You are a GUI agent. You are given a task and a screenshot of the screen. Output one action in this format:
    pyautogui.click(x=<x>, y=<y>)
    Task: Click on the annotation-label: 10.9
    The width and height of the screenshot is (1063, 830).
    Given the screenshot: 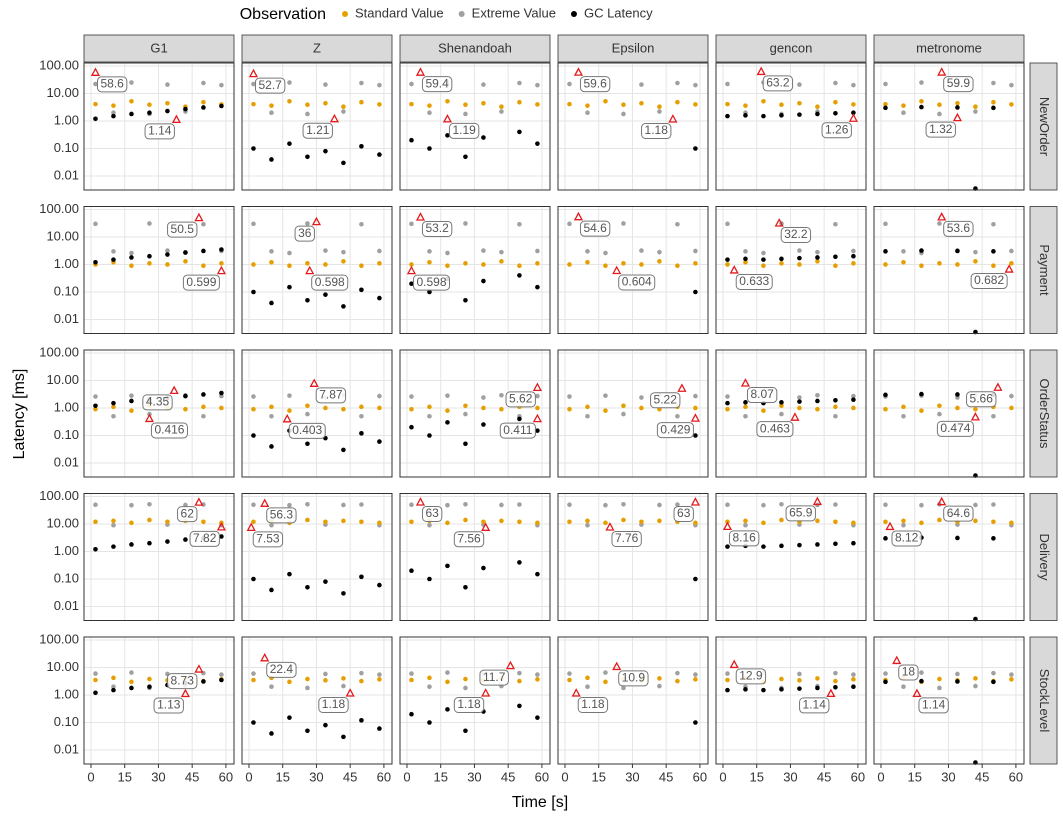 What is the action you would take?
    pyautogui.click(x=634, y=678)
    